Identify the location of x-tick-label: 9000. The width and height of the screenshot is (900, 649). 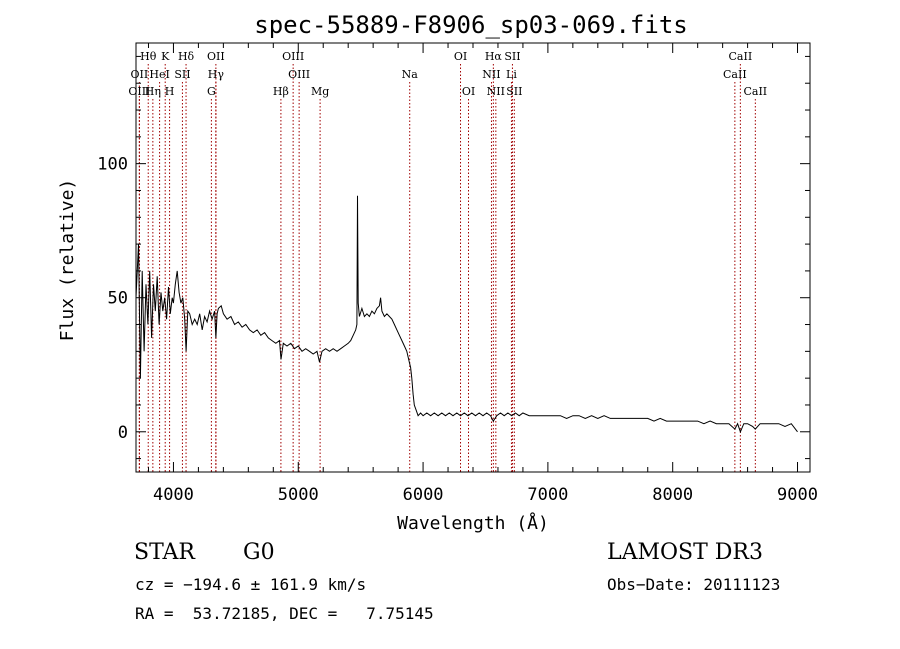
(797, 495).